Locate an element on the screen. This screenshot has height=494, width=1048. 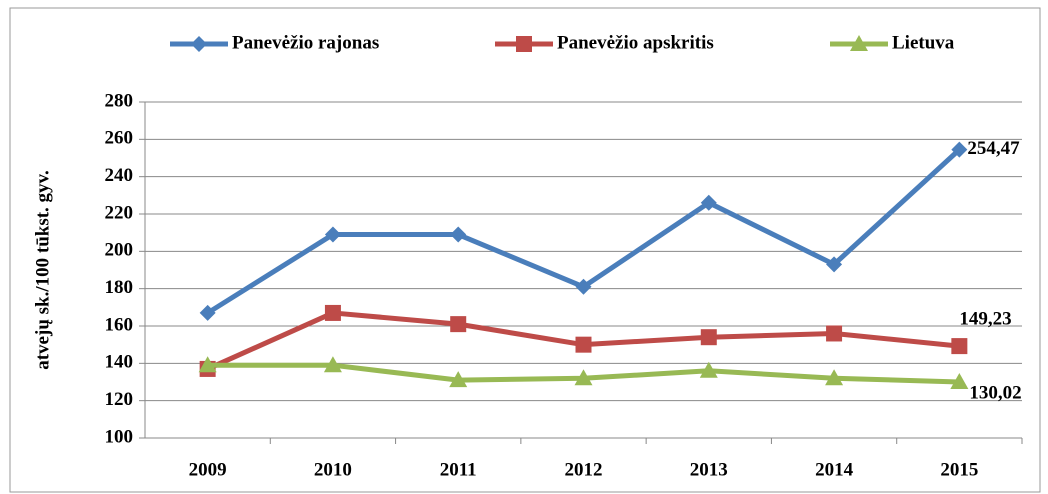
y-tick-label: 280 is located at coordinates (119, 100).